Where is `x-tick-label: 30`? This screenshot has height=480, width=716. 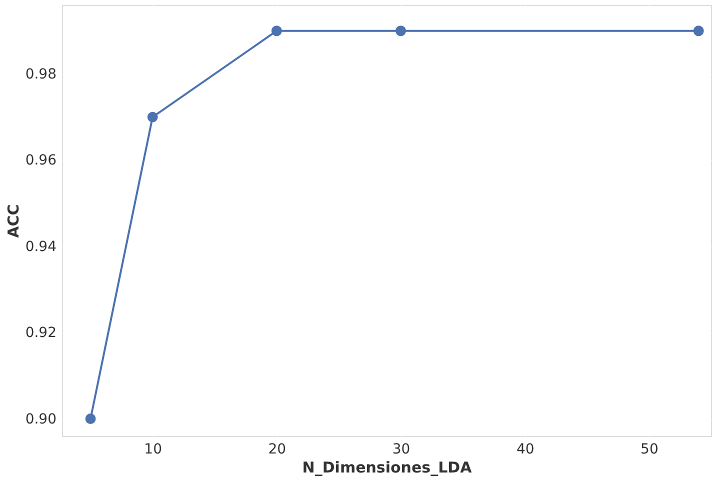 x-tick-label: 30 is located at coordinates (401, 450).